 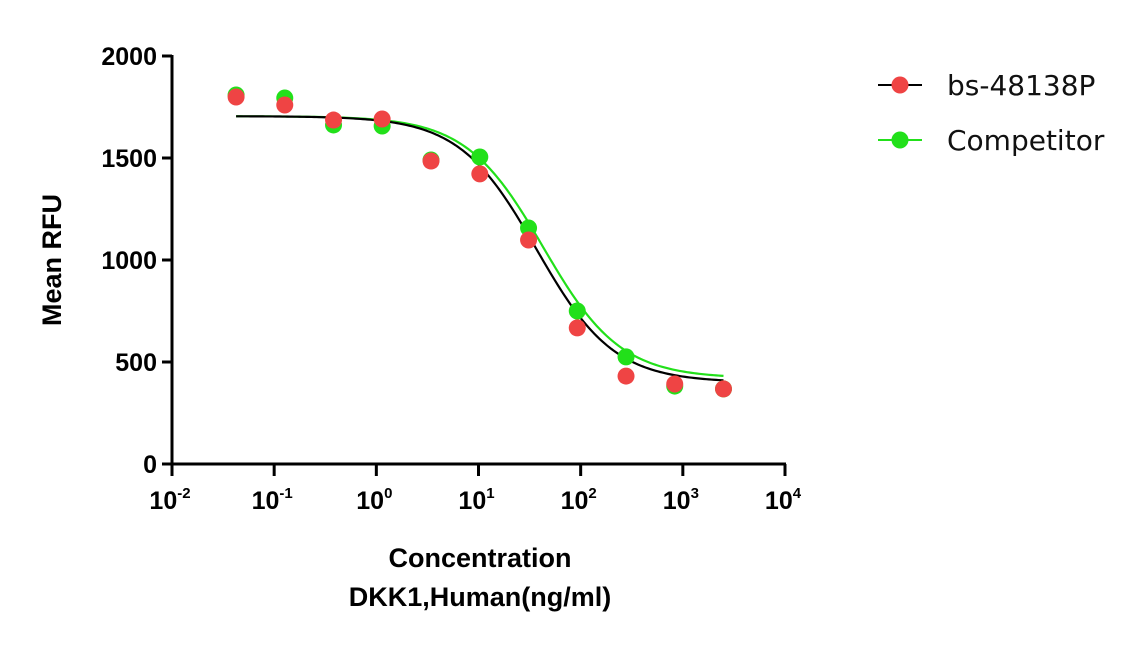 What do you see at coordinates (272, 500) in the screenshot?
I see `x-tick-label: 10⁻¹` at bounding box center [272, 500].